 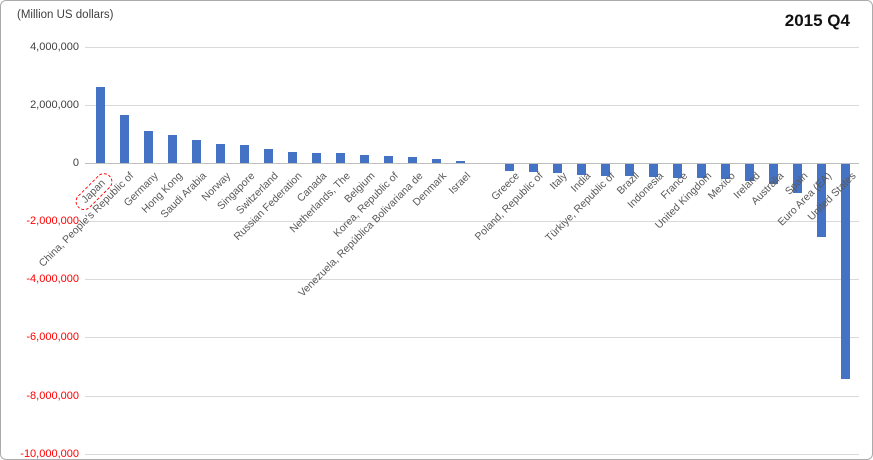 What do you see at coordinates (54, 46) in the screenshot?
I see `y-tick-label: 4,000,000` at bounding box center [54, 46].